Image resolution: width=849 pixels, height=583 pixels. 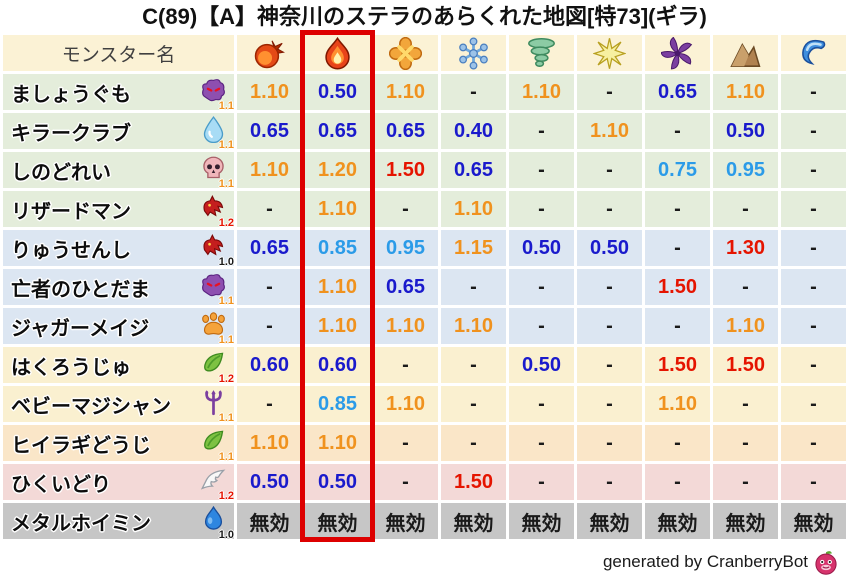 I want to click on page-title: C(89)【A】神奈川のステラのあらくれた地図[特73](ギラ), so click(x=424, y=16).